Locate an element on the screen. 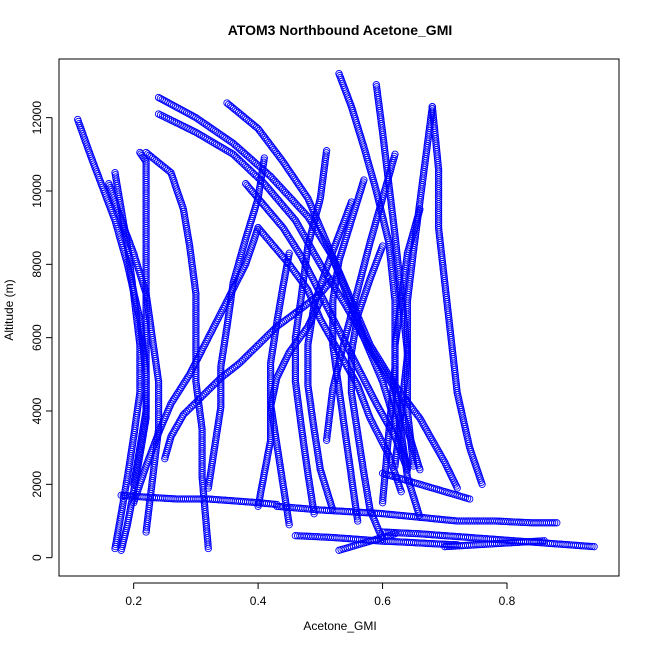  x-tick-label: 0.8 is located at coordinates (507, 601).